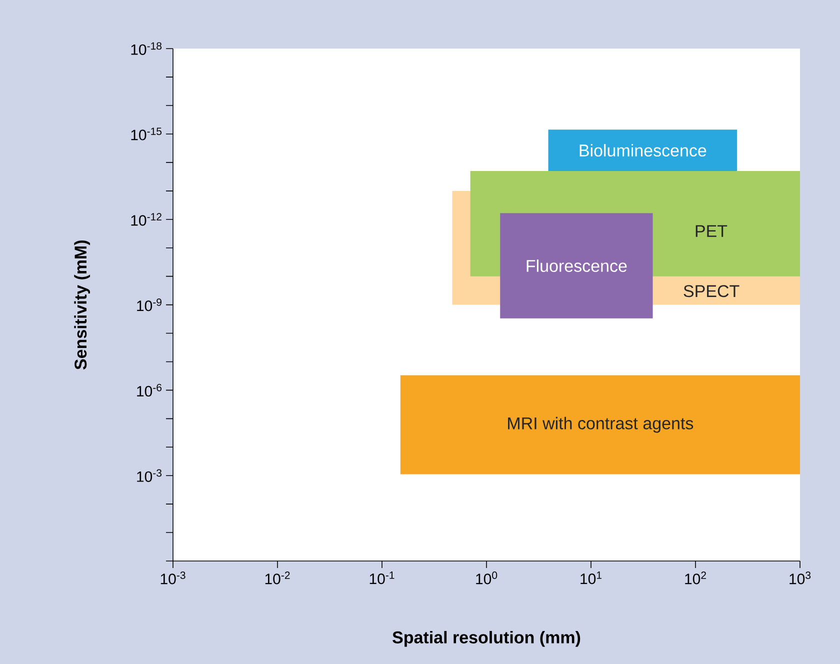 This screenshot has height=664, width=840. I want to click on y-tick-label: 10$^{-18}$, so click(146, 48).